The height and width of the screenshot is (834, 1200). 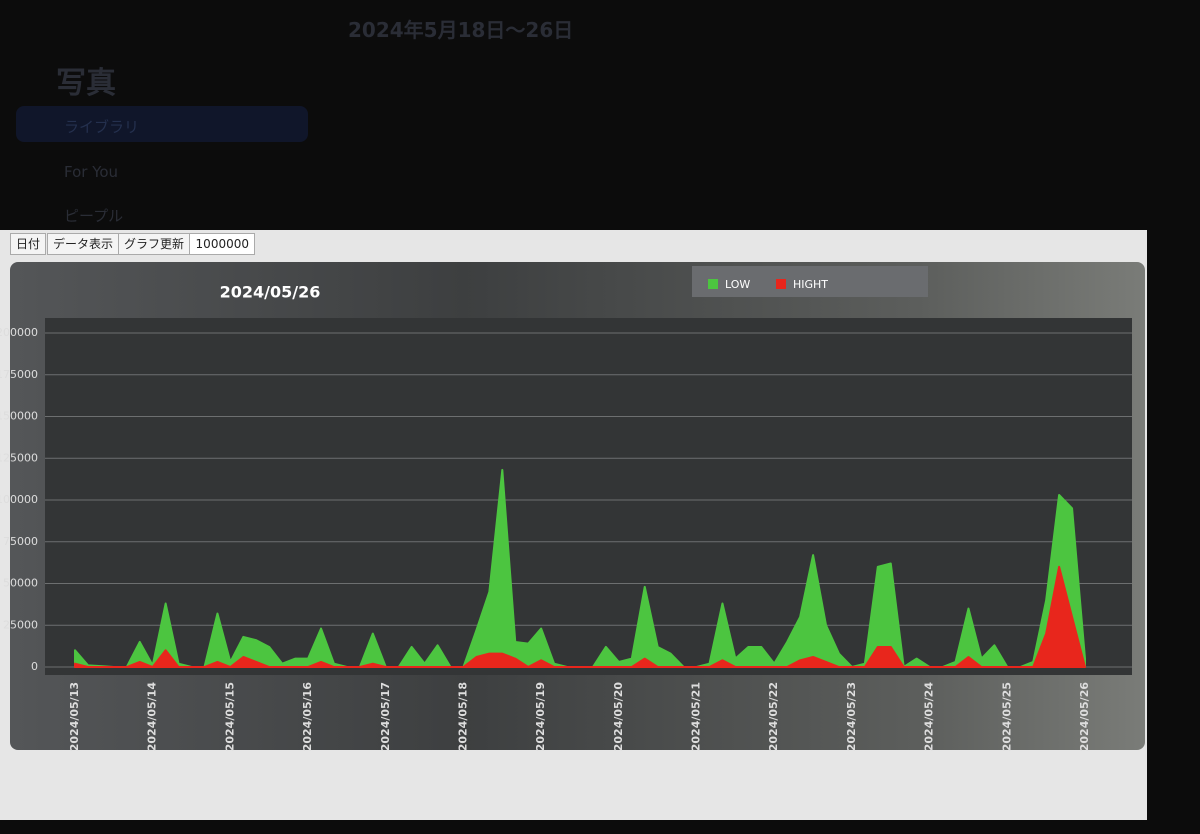 I want to click on x-tick-label: 2024/05/24, so click(x=929, y=717).